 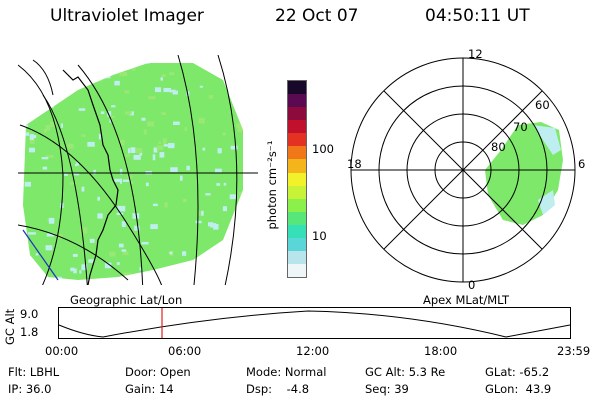 What do you see at coordinates (517, 372) in the screenshot?
I see `info-glat: GLat: -65.2` at bounding box center [517, 372].